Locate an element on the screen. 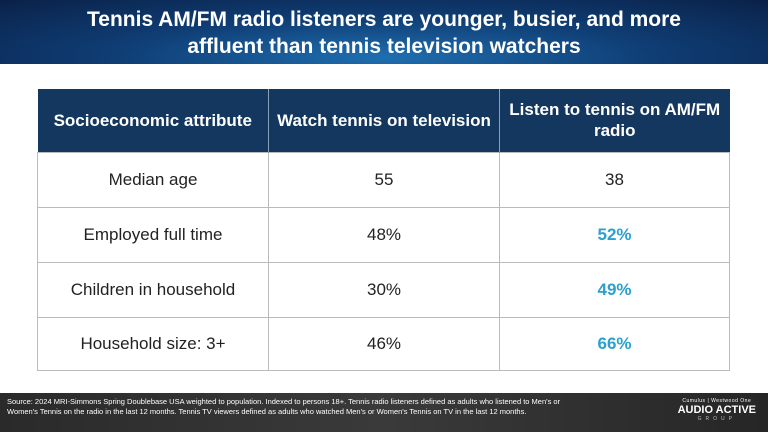 The width and height of the screenshot is (768, 432). table-row: Employed full time 48% 52% is located at coordinates (383, 234).